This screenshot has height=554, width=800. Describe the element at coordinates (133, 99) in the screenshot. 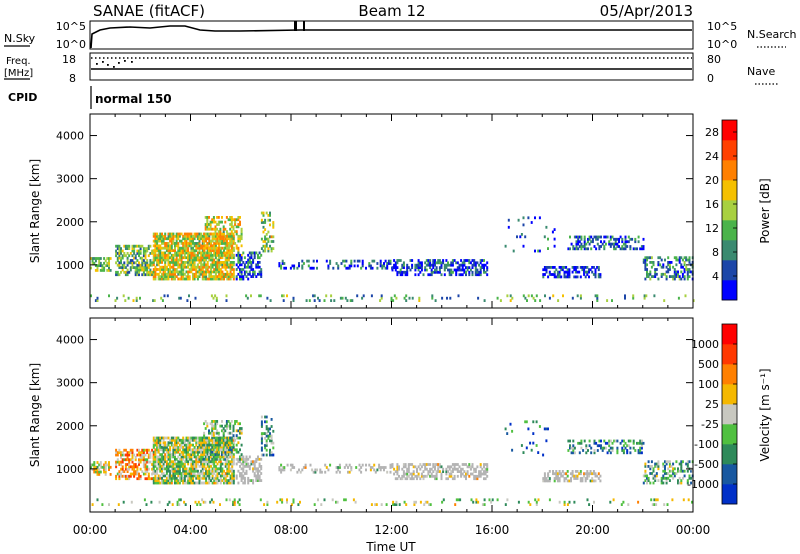

I see `cpid-value: normal 150` at that location.